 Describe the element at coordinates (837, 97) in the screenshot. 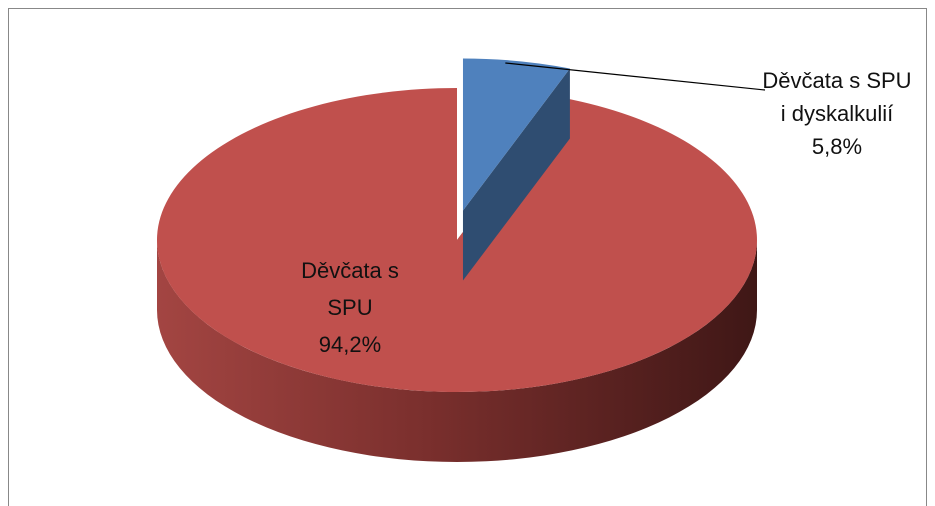

I see `slice-name: Děvčata s SPU i dyskalkulií` at that location.